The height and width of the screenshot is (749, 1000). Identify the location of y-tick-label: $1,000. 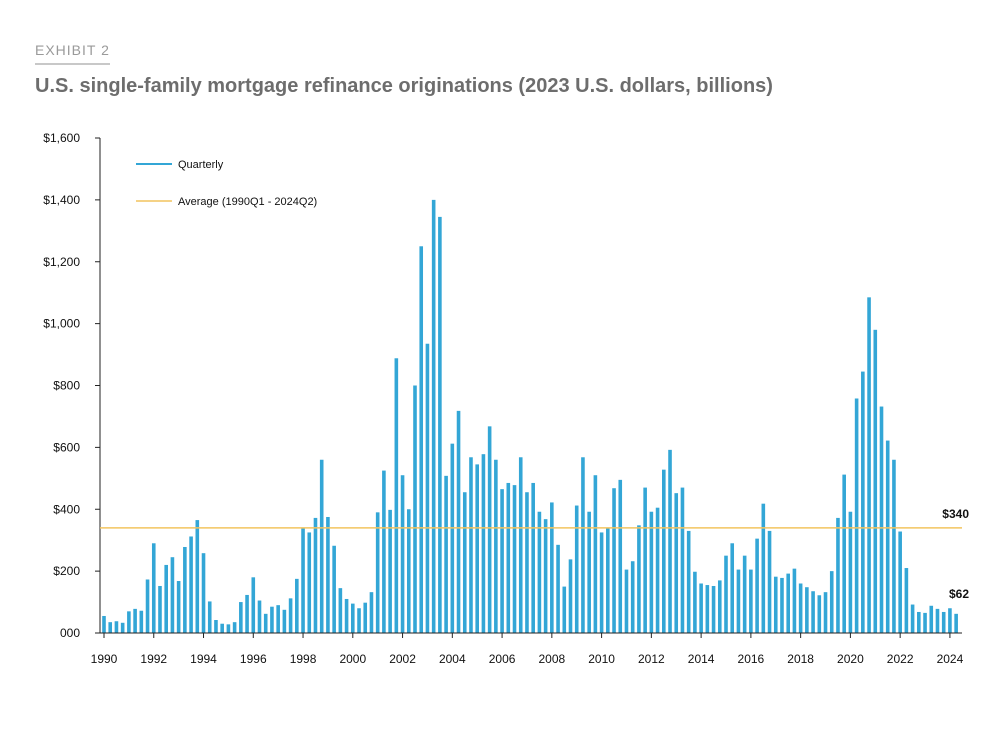
(61, 324).